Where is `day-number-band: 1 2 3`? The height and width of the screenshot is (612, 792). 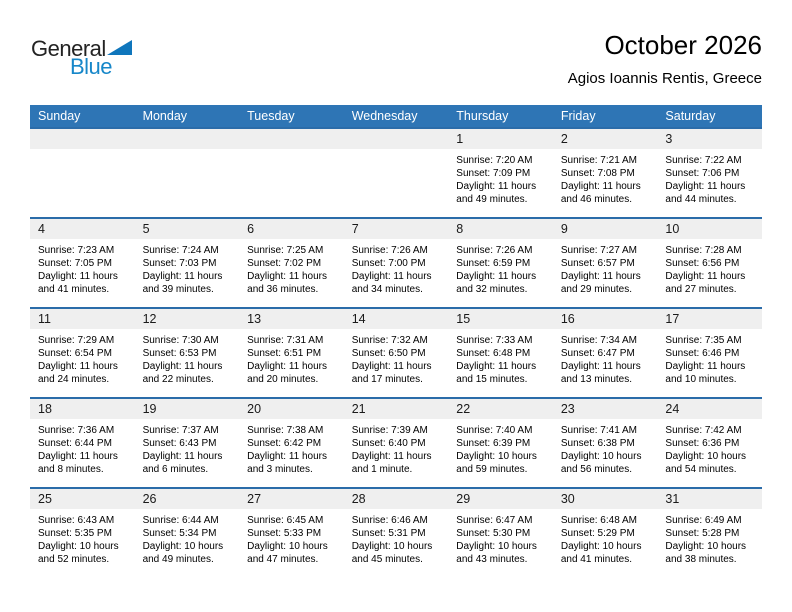 day-number-band: 1 2 3 is located at coordinates (396, 139).